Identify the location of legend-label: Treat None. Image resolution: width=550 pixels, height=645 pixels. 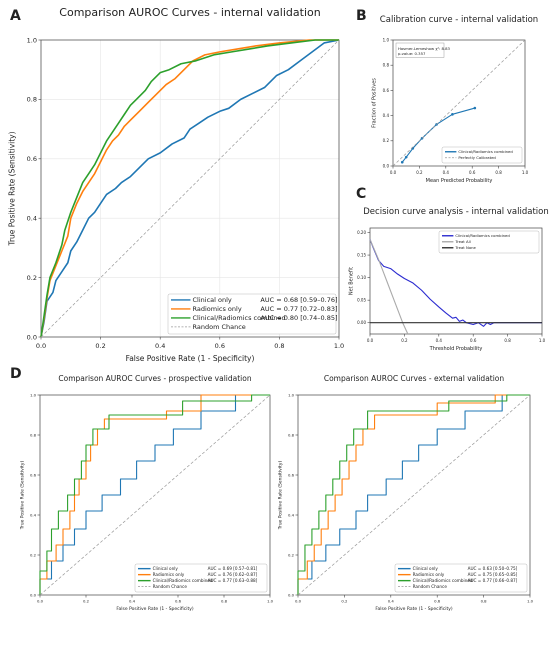
(465, 247).